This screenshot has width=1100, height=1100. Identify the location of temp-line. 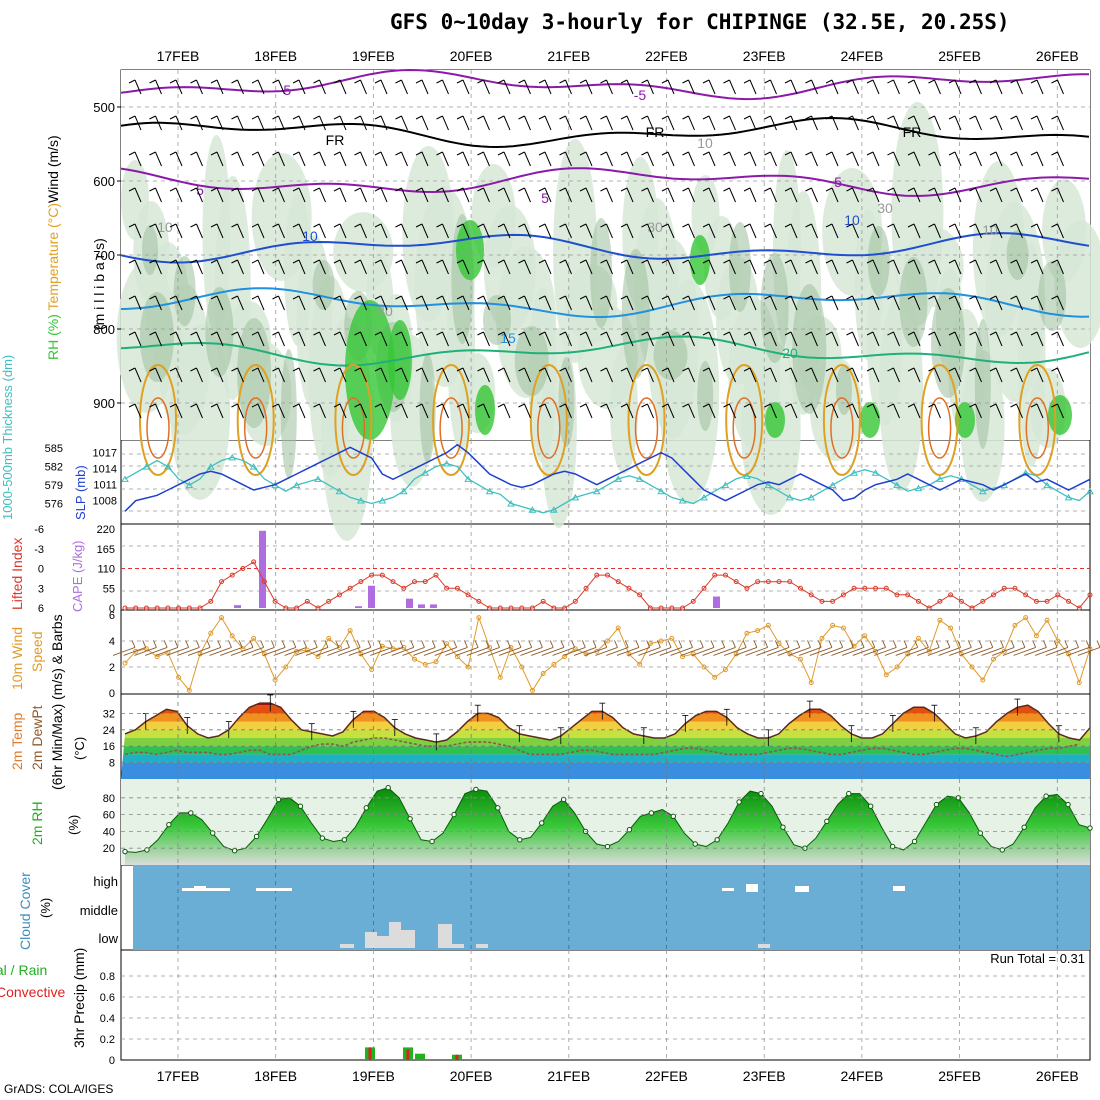
(607, 722).